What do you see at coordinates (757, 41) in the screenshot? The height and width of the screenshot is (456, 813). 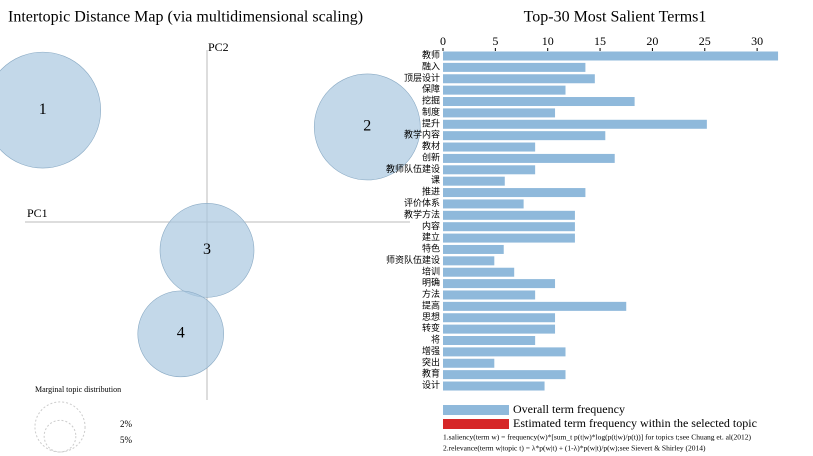 I see `x-tick-label: 30` at bounding box center [757, 41].